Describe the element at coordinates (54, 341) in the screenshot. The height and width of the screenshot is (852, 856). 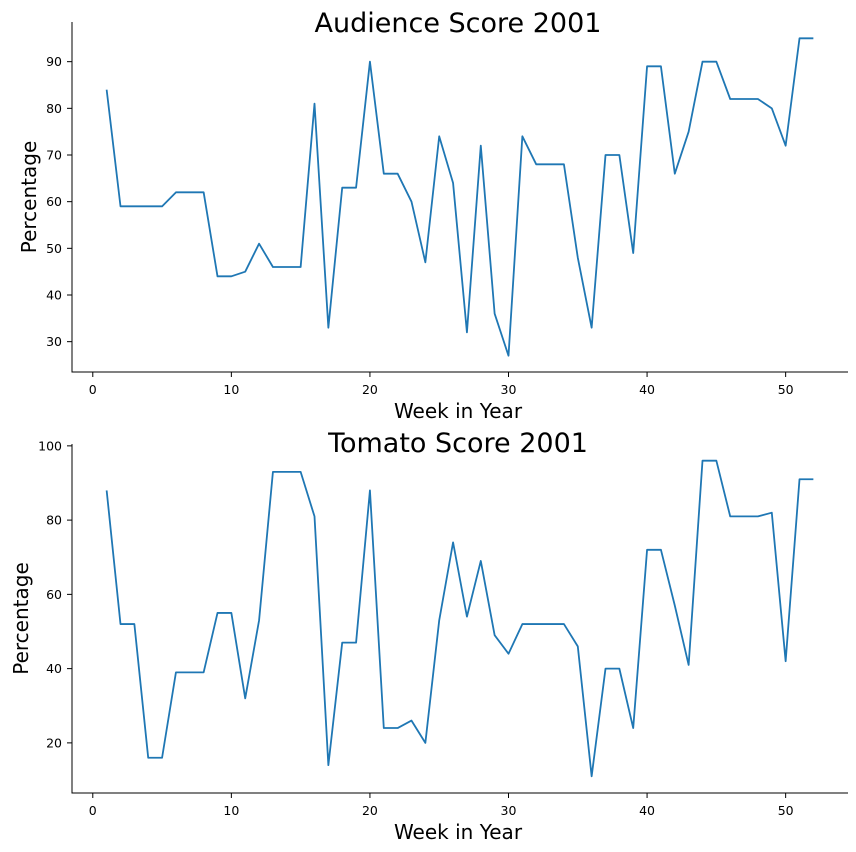
I see `y-tick-label: 30` at that location.